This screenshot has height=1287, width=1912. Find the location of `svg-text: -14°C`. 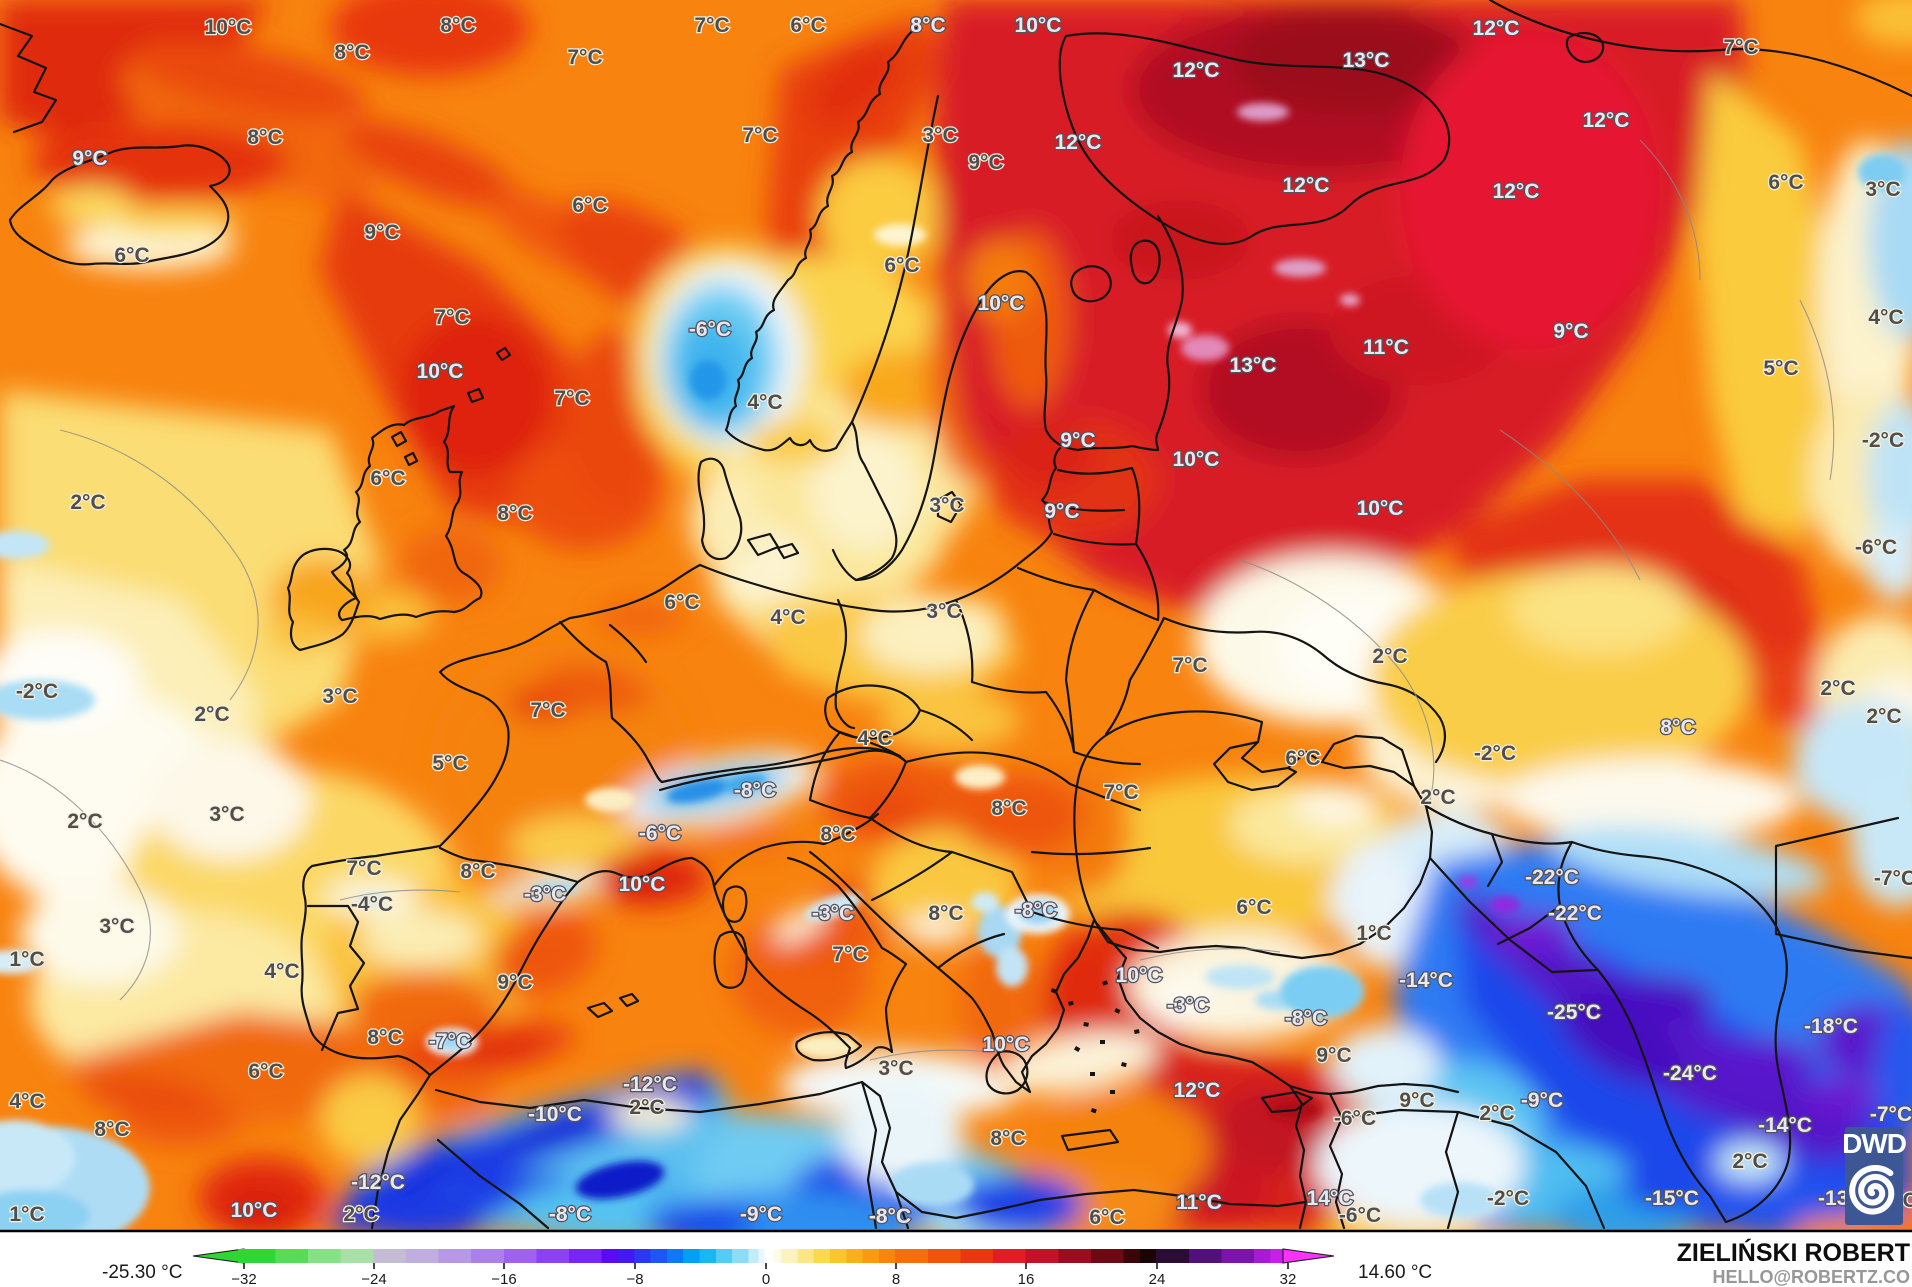

svg-text: -14°C is located at coordinates (1785, 1125).